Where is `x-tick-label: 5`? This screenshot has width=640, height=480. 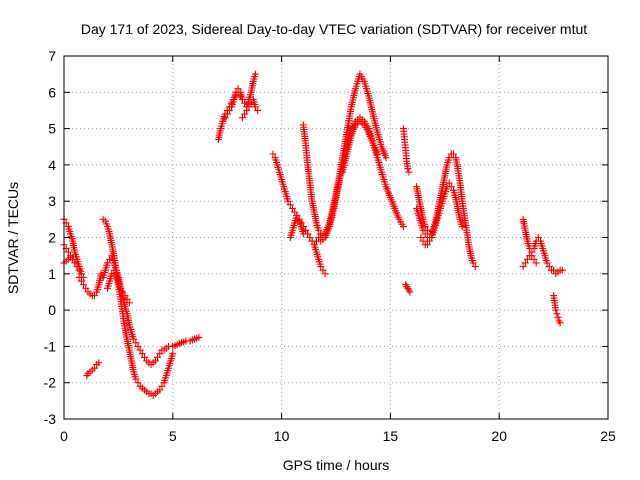 x-tick-label: 5 is located at coordinates (173, 436).